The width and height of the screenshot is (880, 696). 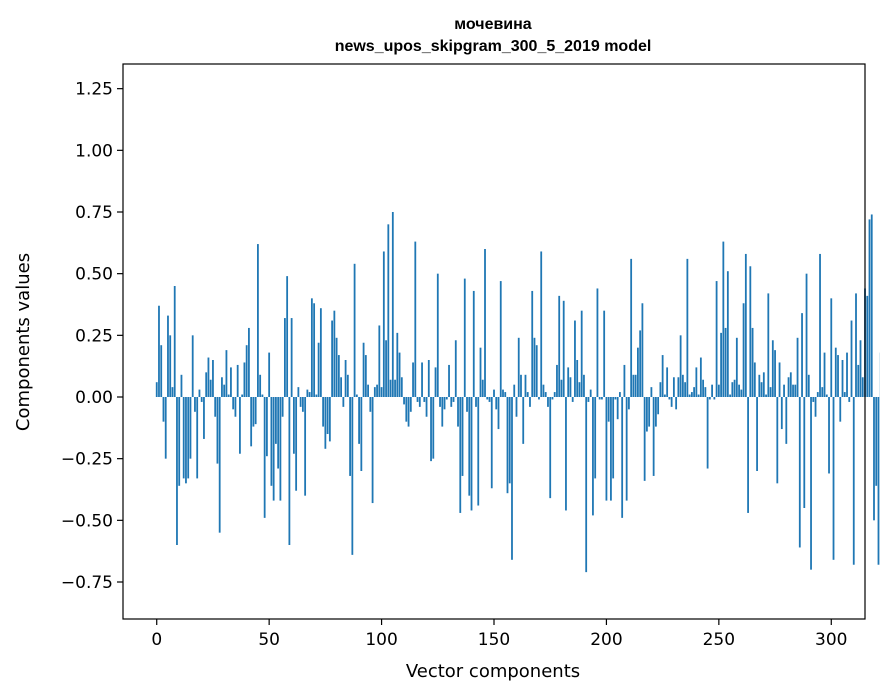 What do you see at coordinates (381, 640) in the screenshot?
I see `x-tick-label: 100` at bounding box center [381, 640].